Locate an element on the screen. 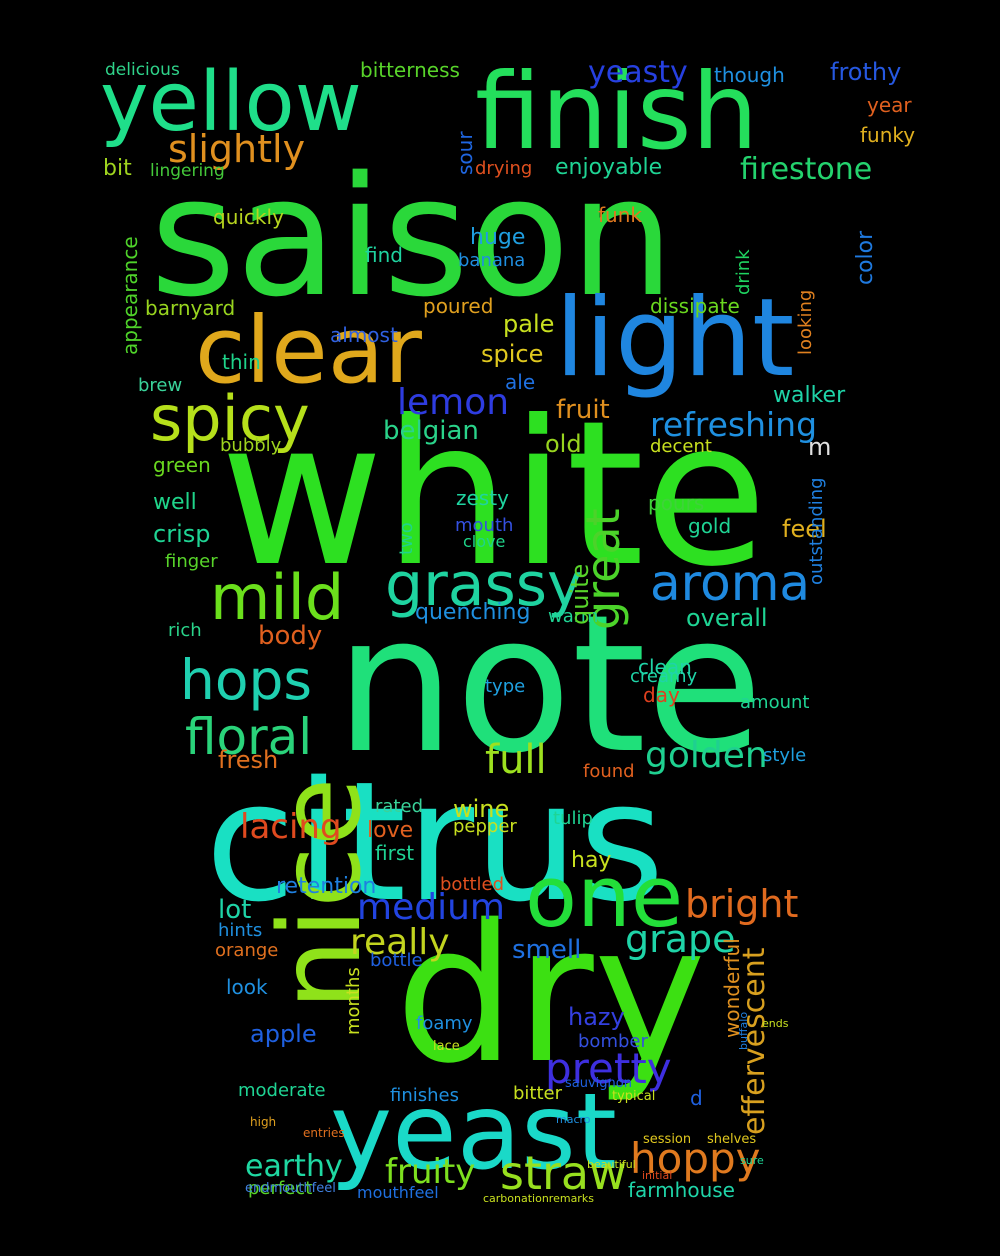 This screenshot has height=1256, width=1000. word: drink is located at coordinates (743, 272).